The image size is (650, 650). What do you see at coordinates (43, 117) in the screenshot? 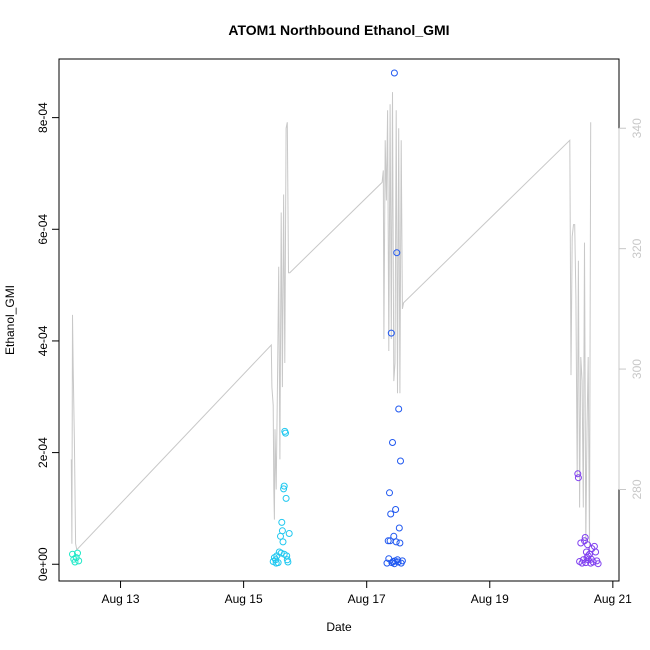
I see `y-tick-label: 8e-04` at bounding box center [43, 117].